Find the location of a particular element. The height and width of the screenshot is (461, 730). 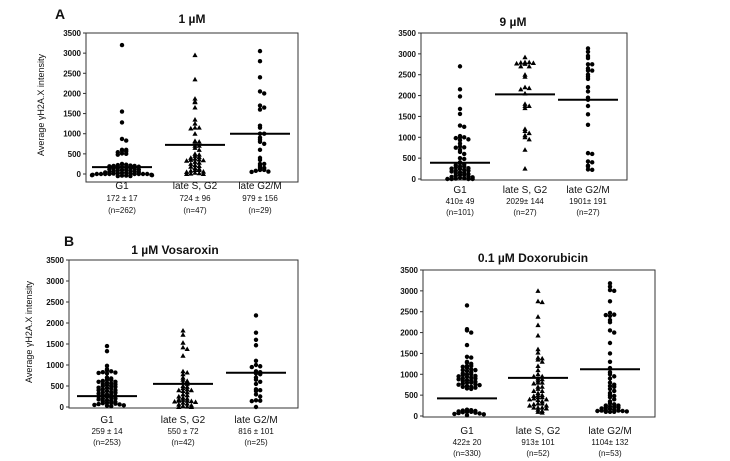

panel-letter: A is located at coordinates (60, 14).